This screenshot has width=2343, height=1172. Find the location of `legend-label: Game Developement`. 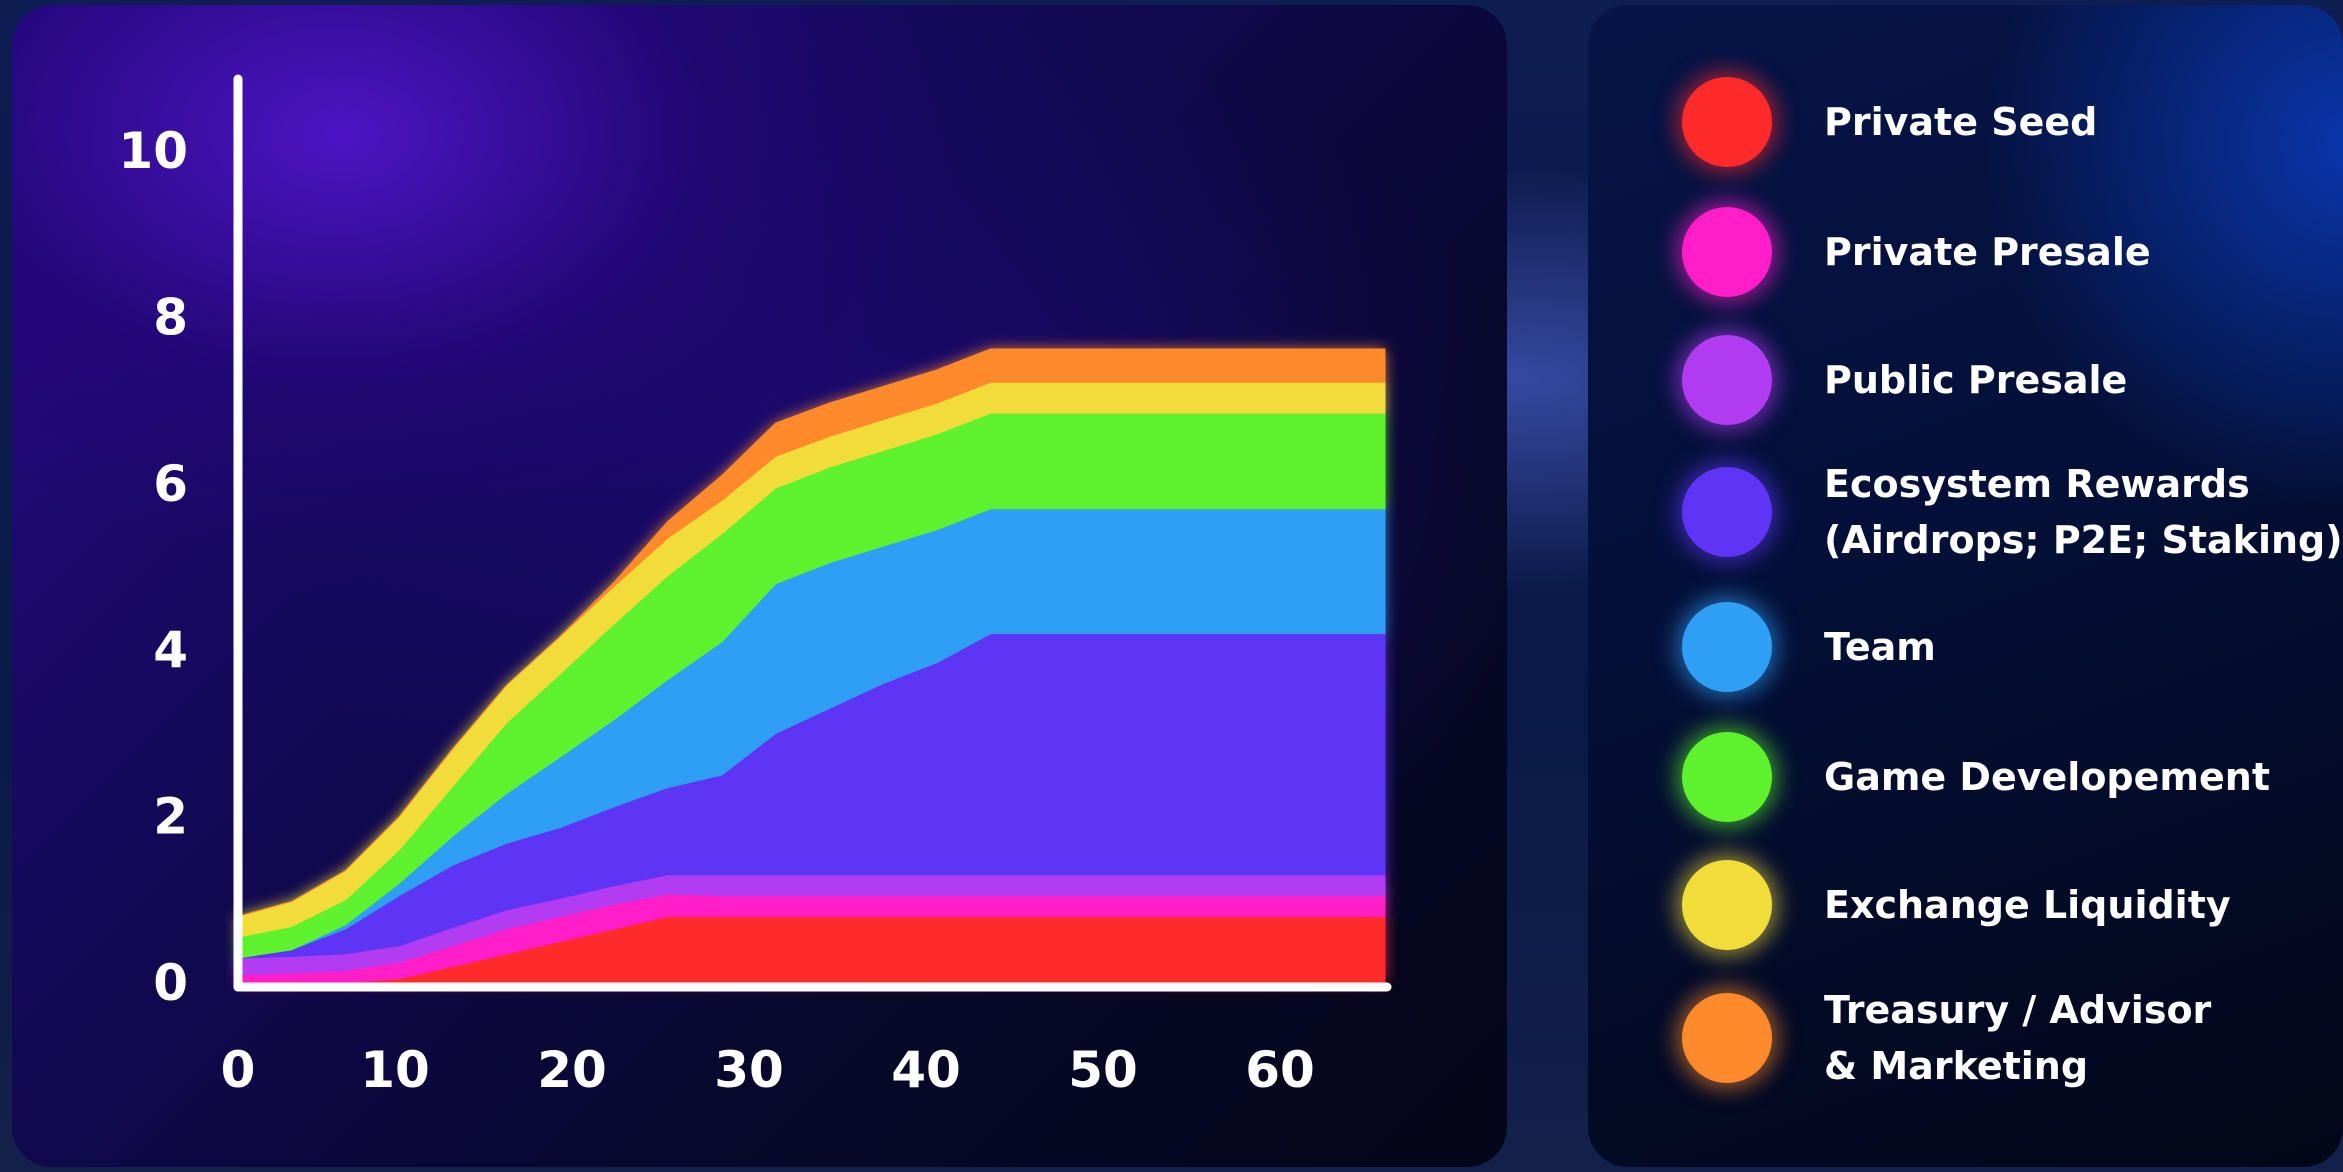

legend-label: Game Developement is located at coordinates (2047, 777).